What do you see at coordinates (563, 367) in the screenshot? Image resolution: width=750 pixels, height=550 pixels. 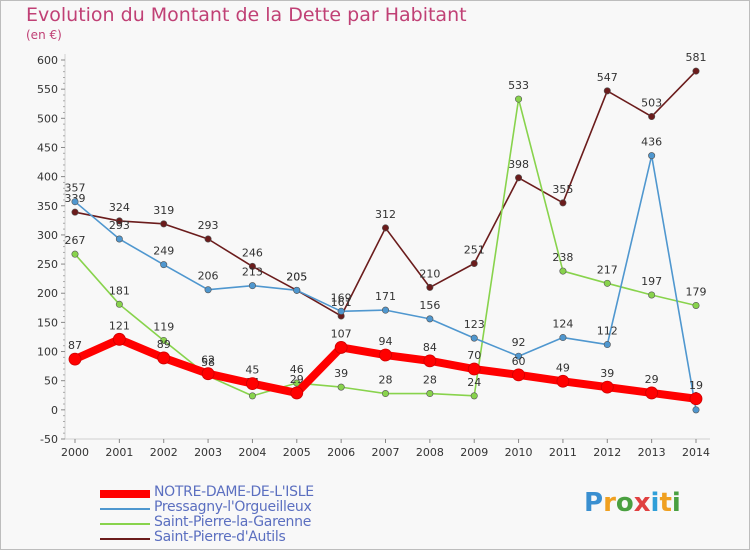 I see `data-label-0: 49` at bounding box center [563, 367].